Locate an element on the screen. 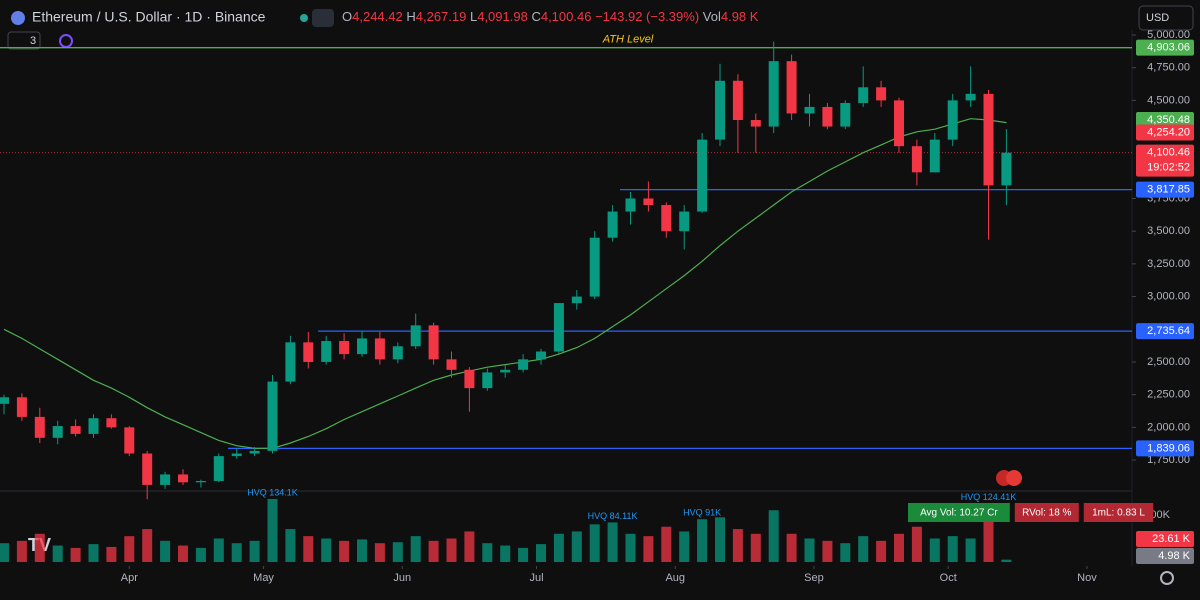 The width and height of the screenshot is (1200, 600). level-label: 1,839.06 is located at coordinates (1168, 448).